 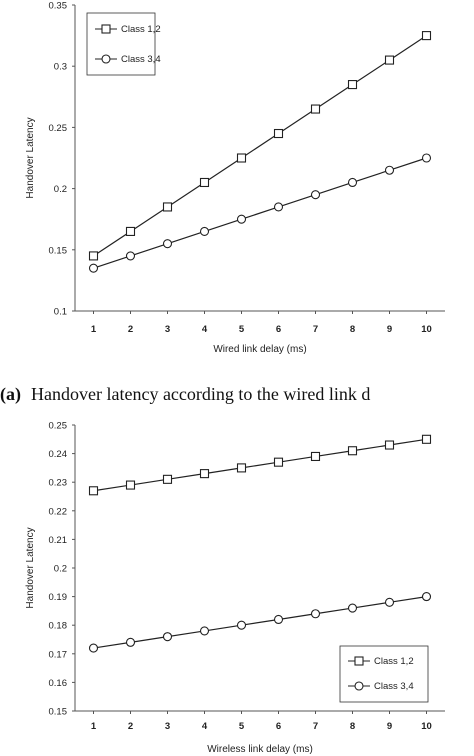 What do you see at coordinates (10, 394) in the screenshot?
I see `panel-a-caption-tag: (a)` at bounding box center [10, 394].